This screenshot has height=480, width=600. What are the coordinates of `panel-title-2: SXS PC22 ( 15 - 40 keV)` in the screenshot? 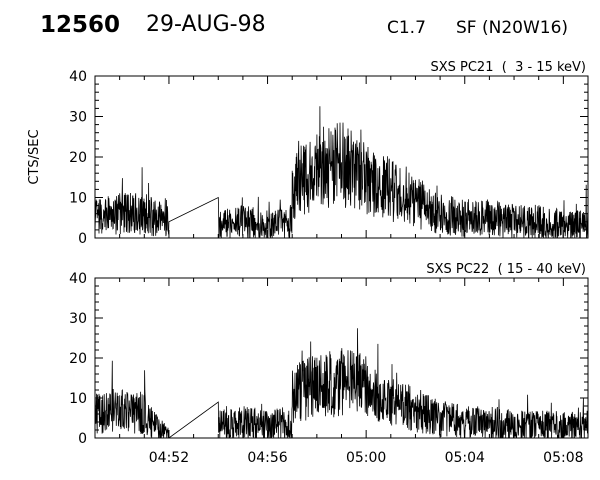 It's located at (506, 269).